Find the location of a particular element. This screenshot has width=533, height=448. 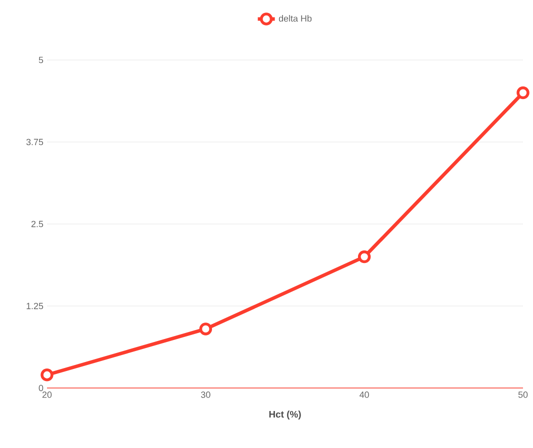

x-tick-label: 30 is located at coordinates (205, 395).